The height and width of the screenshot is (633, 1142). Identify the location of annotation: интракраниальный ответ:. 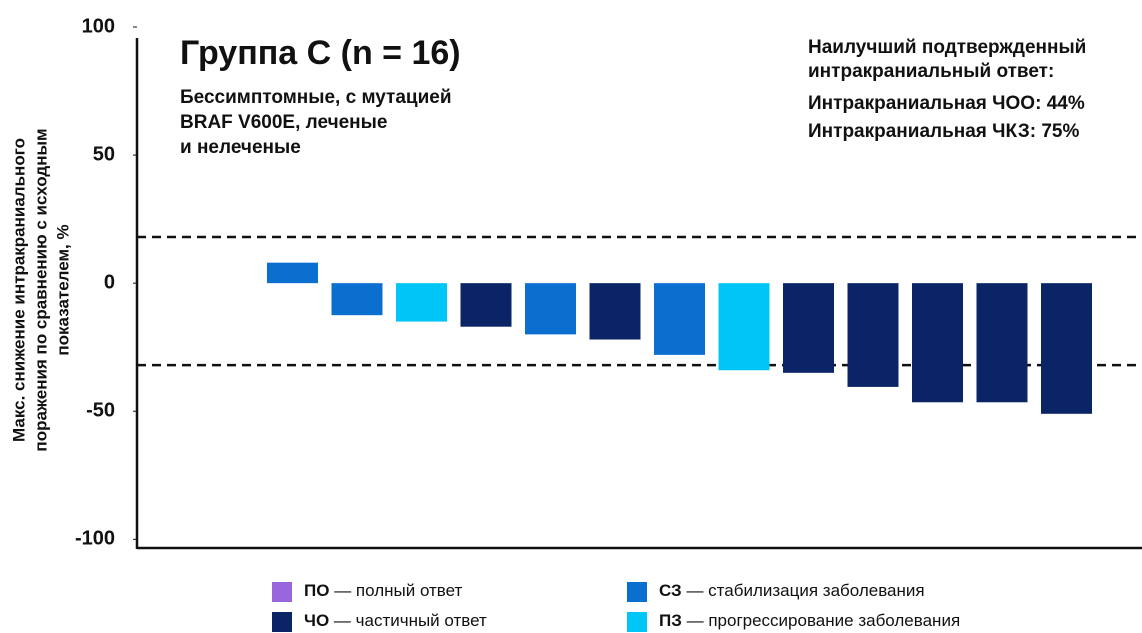
(931, 71).